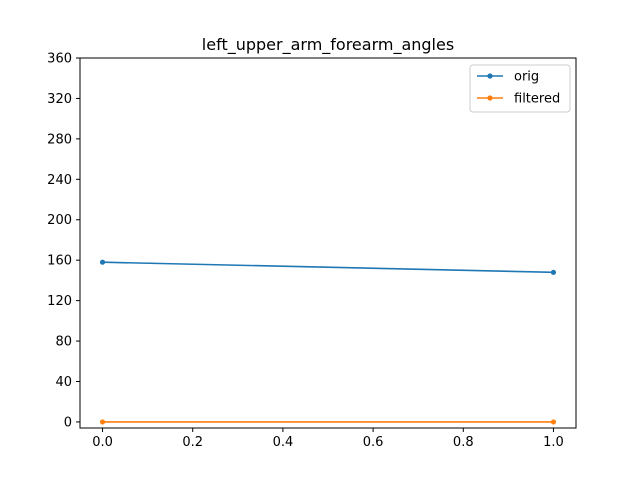  I want to click on y-tick-label: 160, so click(59, 261).